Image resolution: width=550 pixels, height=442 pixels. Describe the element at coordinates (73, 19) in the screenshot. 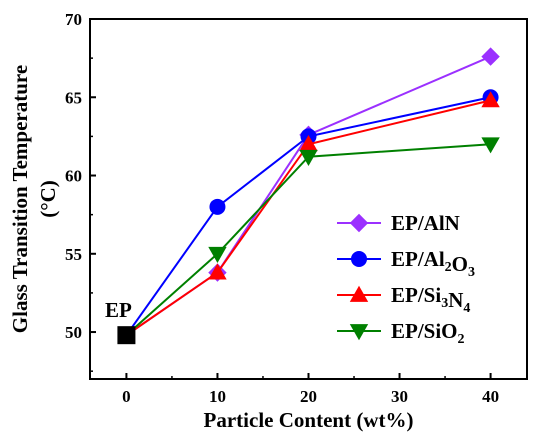

I see `y-tick-label: 70` at that location.